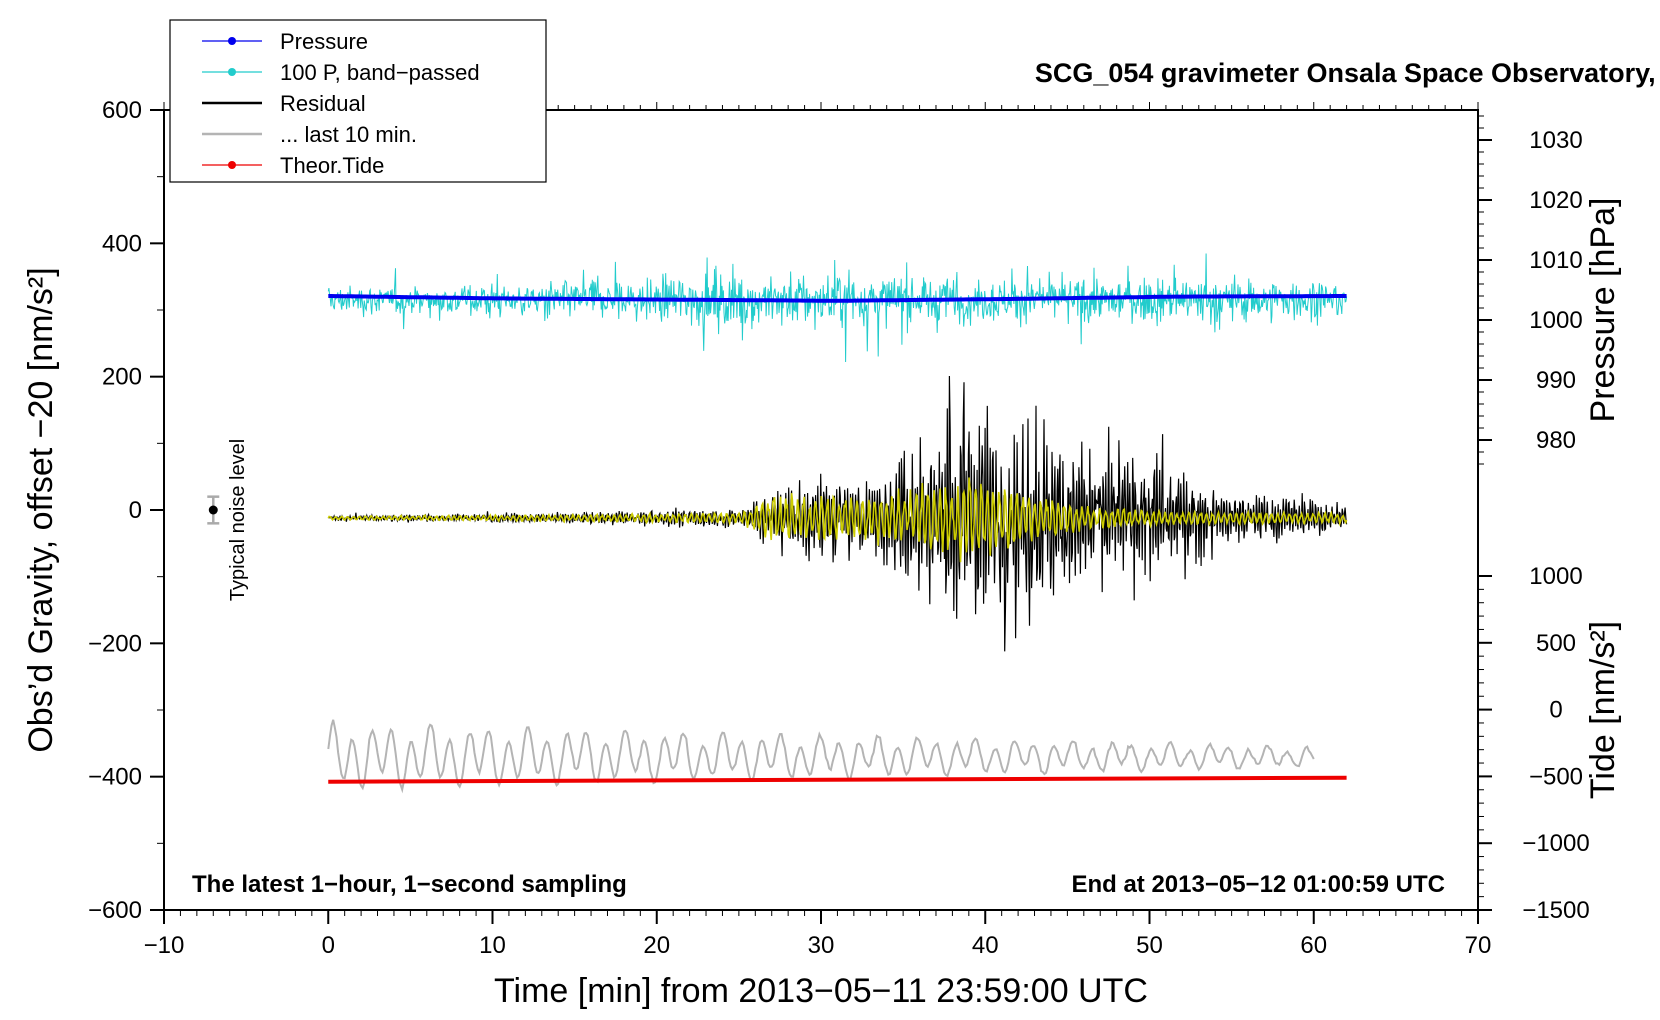 The width and height of the screenshot is (1660, 1020). I want to click on annotation-sampling: The latest 1−hour, 1−second sampling, so click(409, 884).